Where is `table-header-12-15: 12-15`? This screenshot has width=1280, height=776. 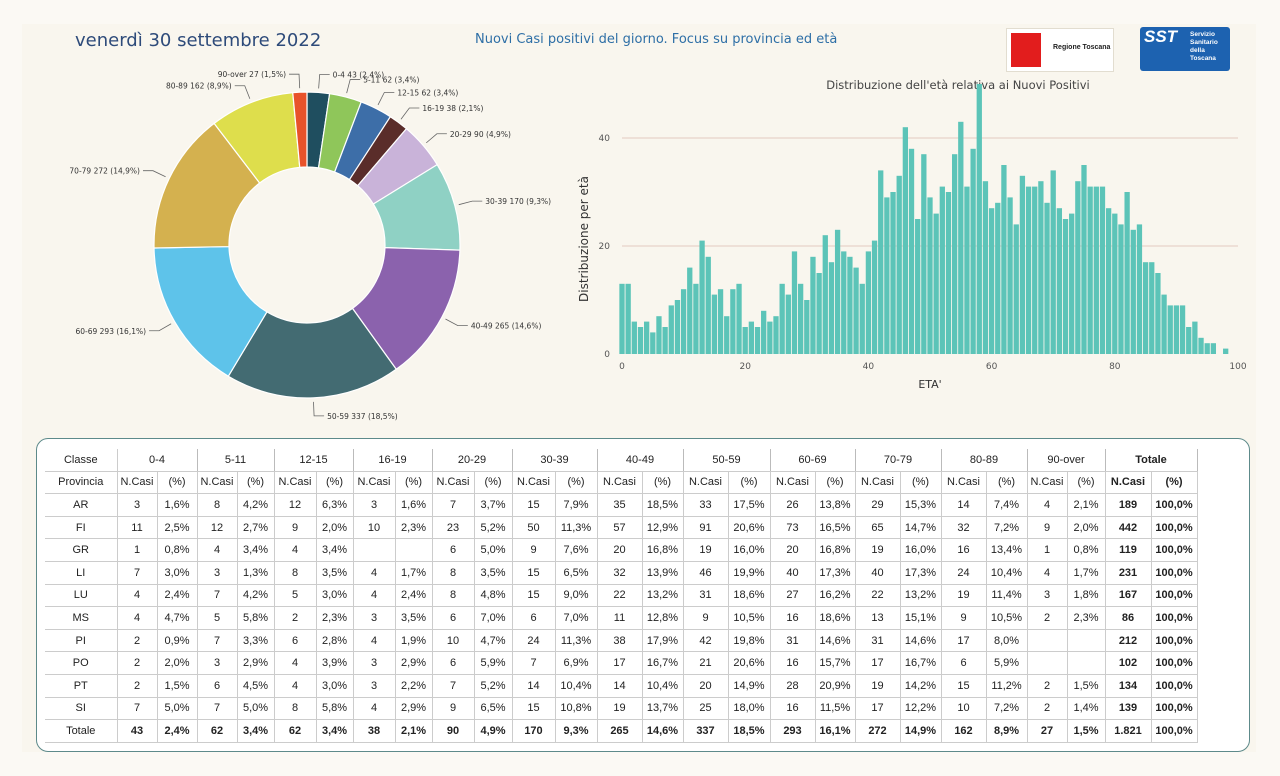
table-header-12-15: 12-15 is located at coordinates (314, 460).